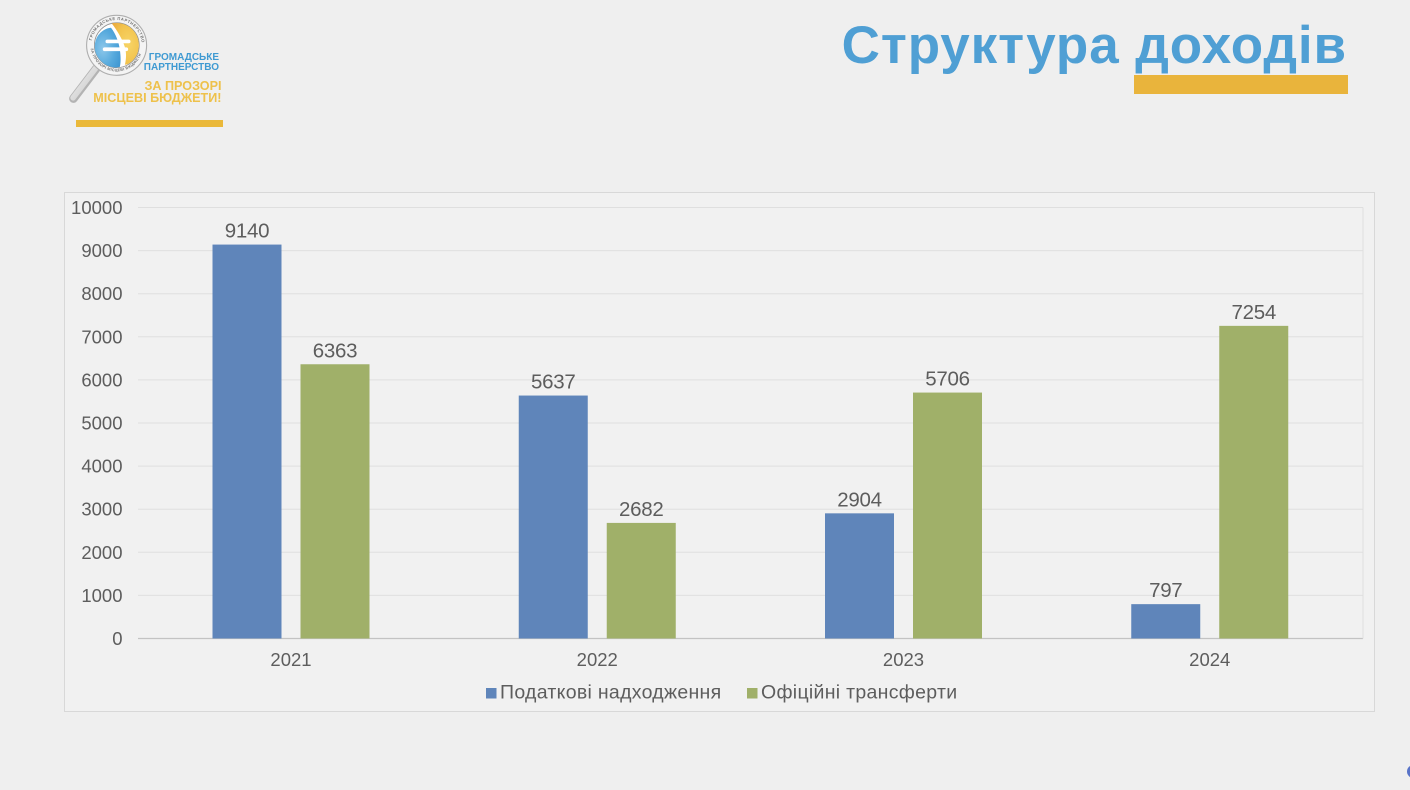  I want to click on svg-text: Офіційні трансферти, so click(859, 693).